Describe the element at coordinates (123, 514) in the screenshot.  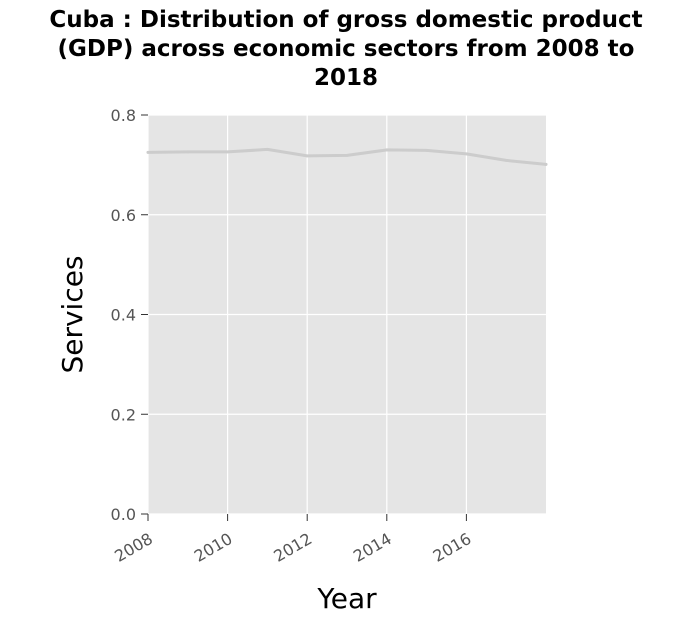
I see `y-tick-label: 0.0` at that location.